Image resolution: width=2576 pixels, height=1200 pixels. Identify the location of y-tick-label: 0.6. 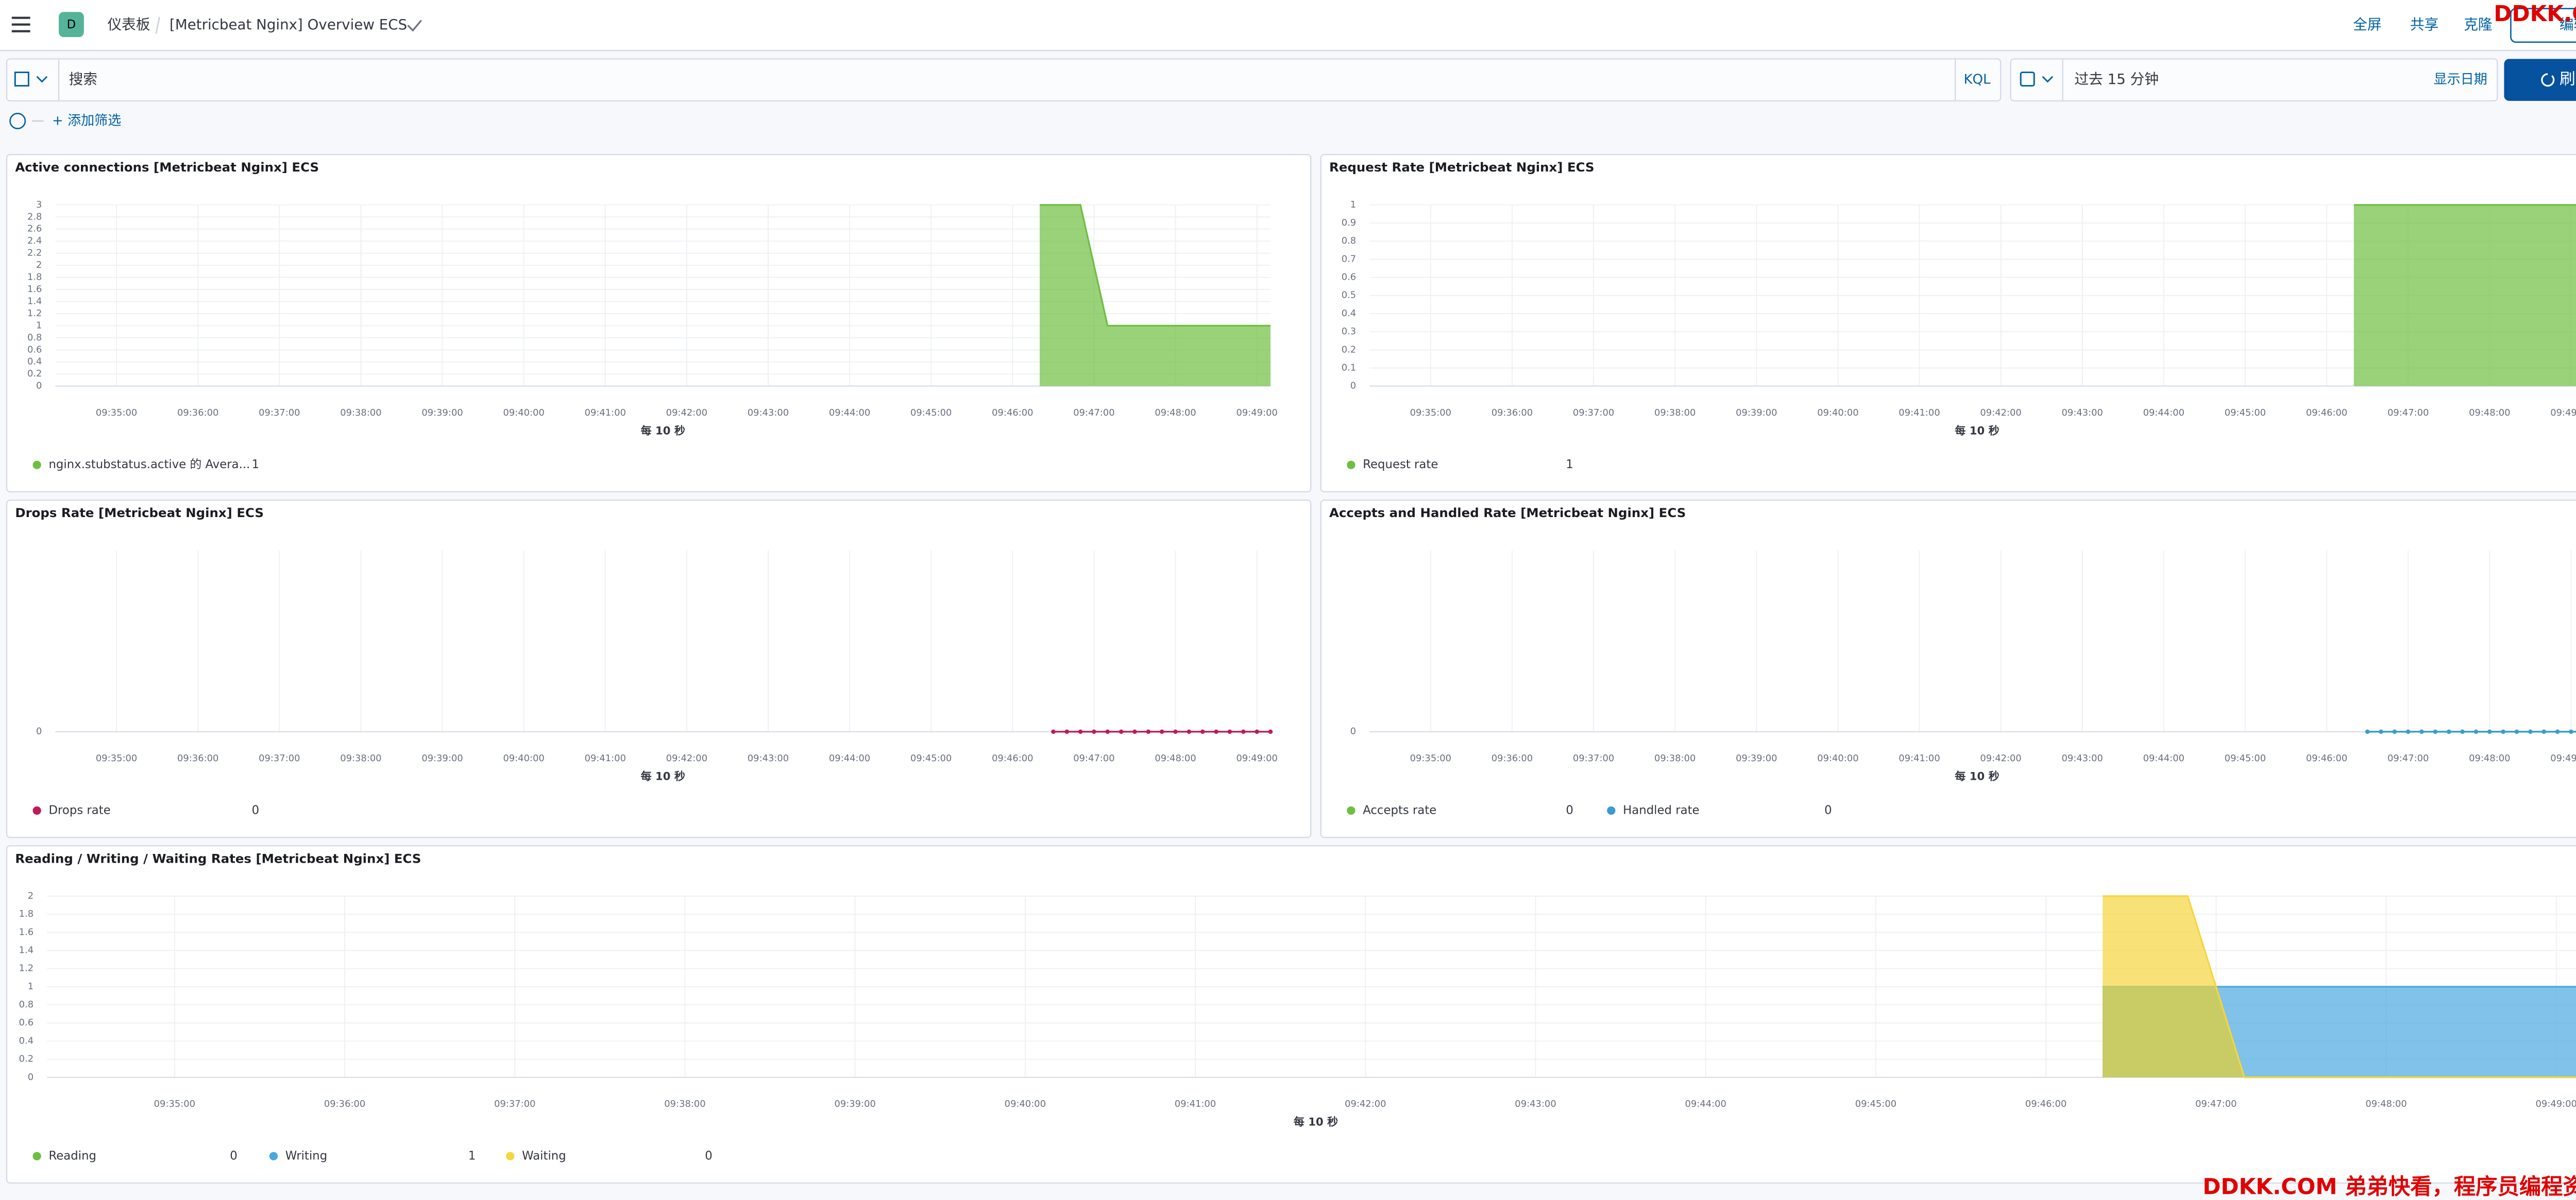
(1349, 277).